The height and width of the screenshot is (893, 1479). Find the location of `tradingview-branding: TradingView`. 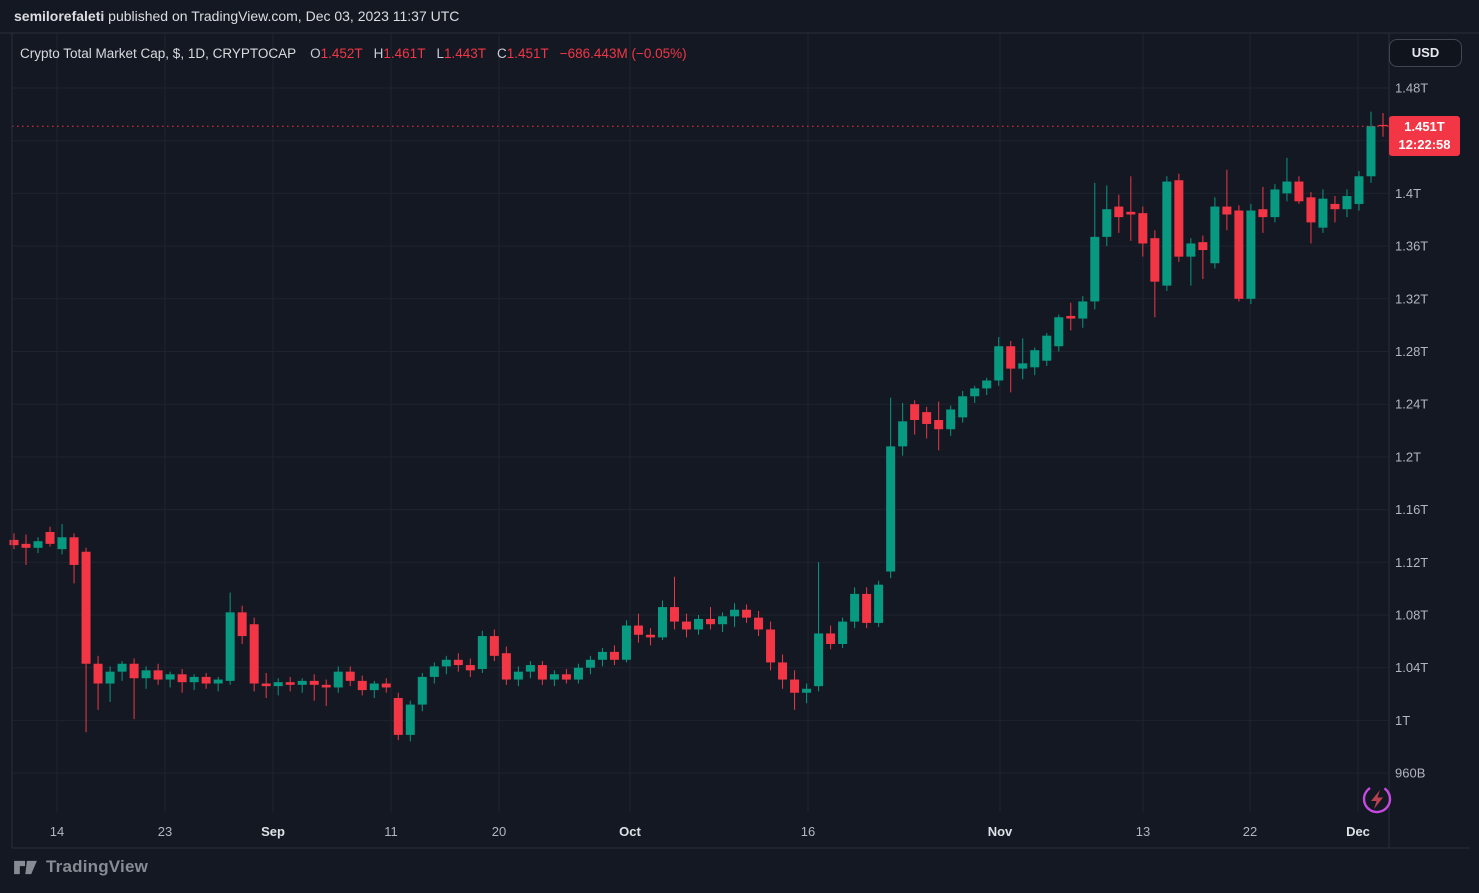

tradingview-branding: TradingView is located at coordinates (80, 867).